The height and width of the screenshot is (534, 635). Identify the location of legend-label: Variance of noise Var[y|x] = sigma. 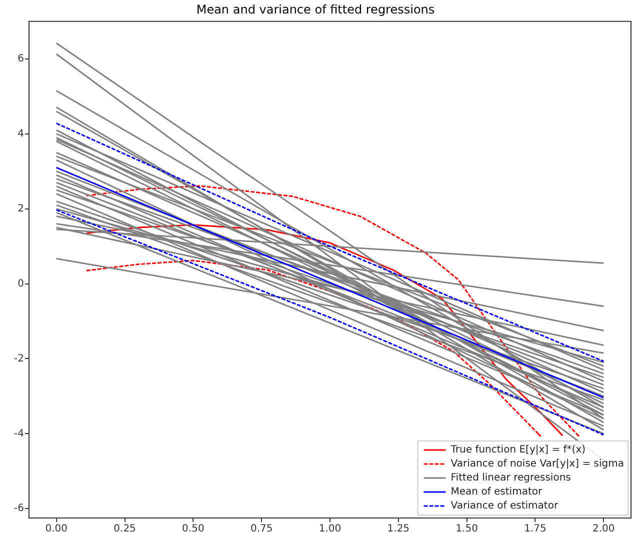
(537, 464).